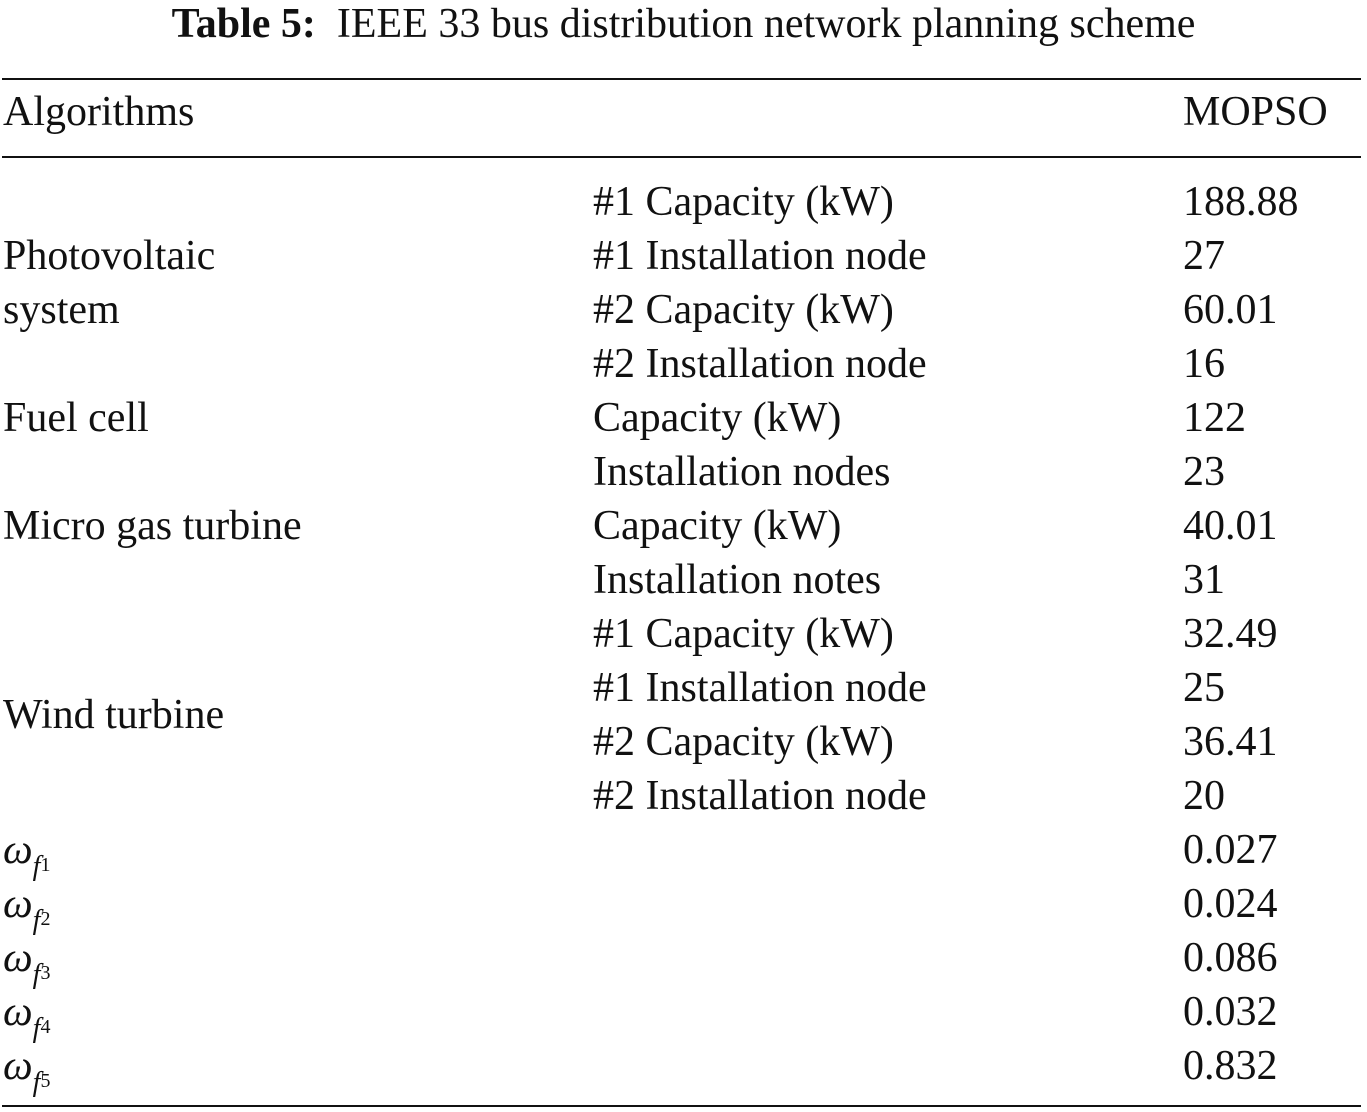 The height and width of the screenshot is (1112, 1367). I want to click on table-row-value: 31, so click(1204, 580).